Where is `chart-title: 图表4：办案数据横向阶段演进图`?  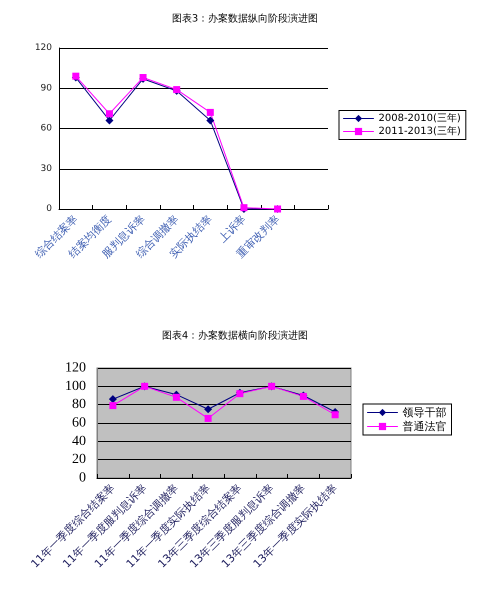 chart-title: 图表4：办案数据横向阶段演进图 is located at coordinates (235, 336).